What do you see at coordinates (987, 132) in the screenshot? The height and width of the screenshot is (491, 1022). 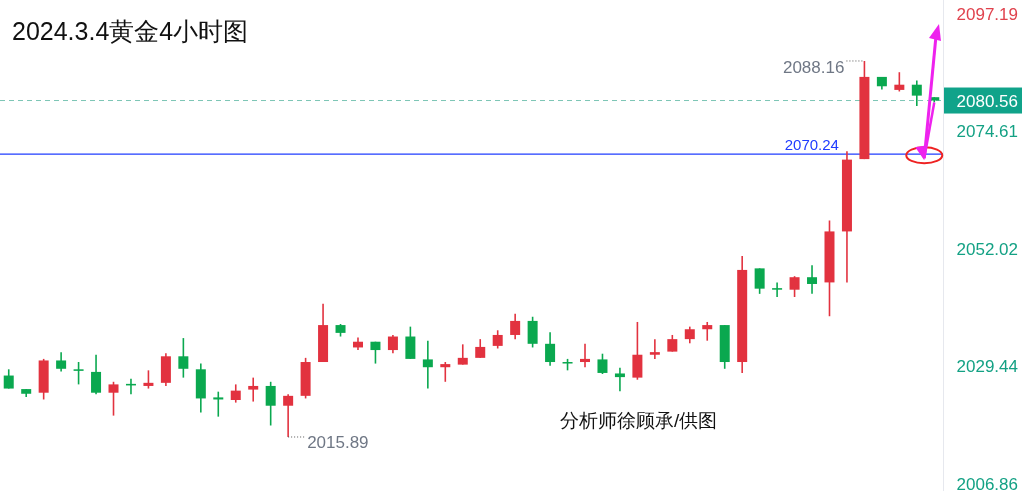 I see `y-tick-label: 2074.61` at bounding box center [987, 132].